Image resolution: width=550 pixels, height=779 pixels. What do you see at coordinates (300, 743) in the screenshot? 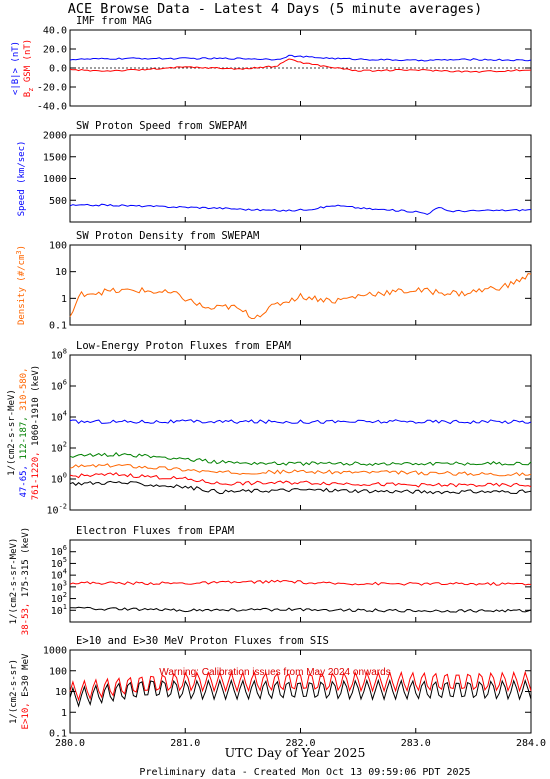
I see `x-tick-label: 282.0` at bounding box center [300, 743].